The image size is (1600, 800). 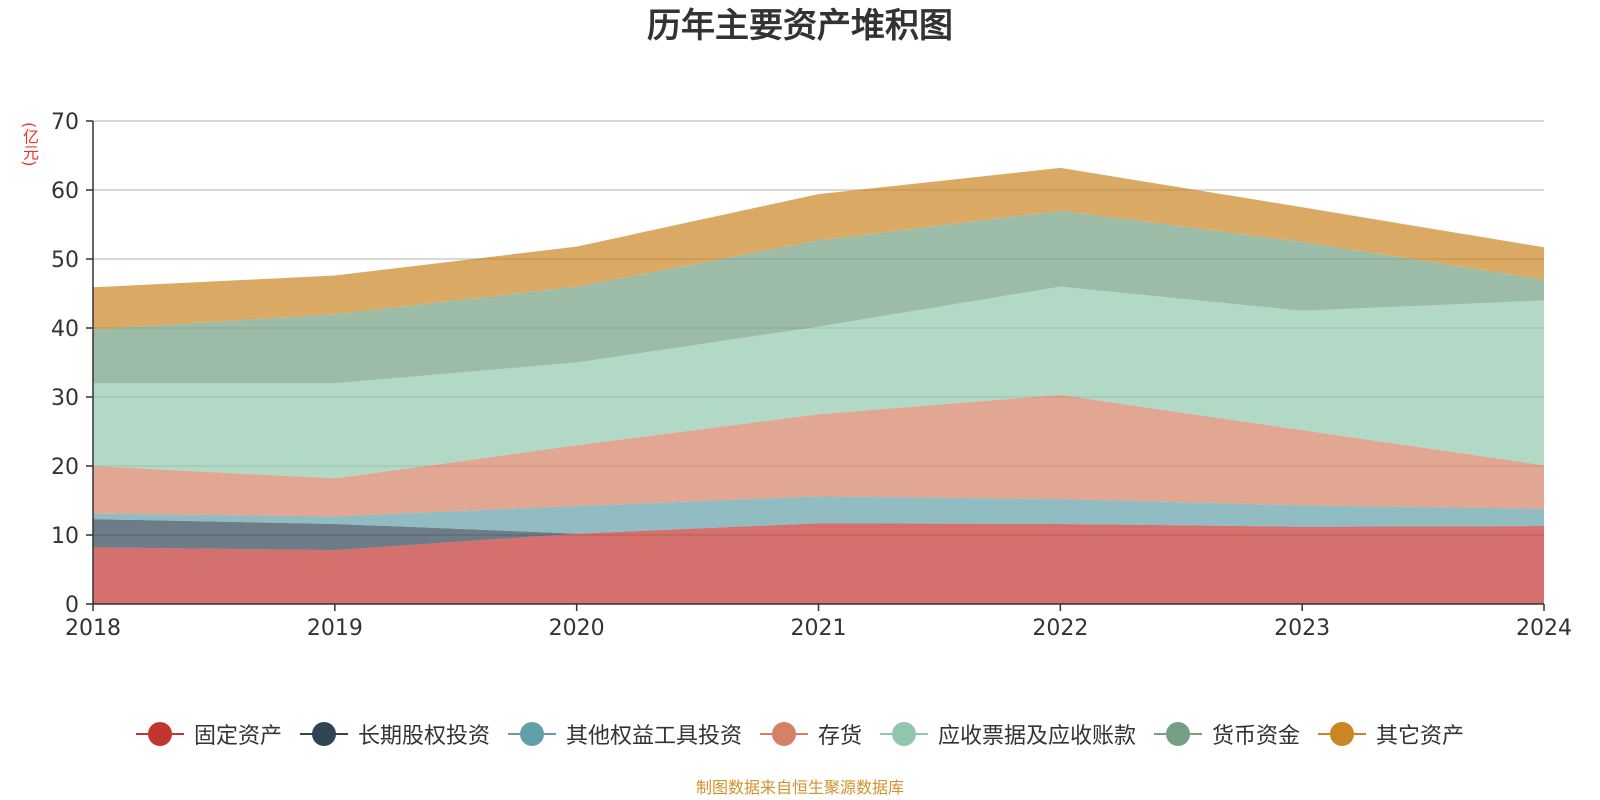 What do you see at coordinates (65, 260) in the screenshot?
I see `y-tick-label: 50` at bounding box center [65, 260].